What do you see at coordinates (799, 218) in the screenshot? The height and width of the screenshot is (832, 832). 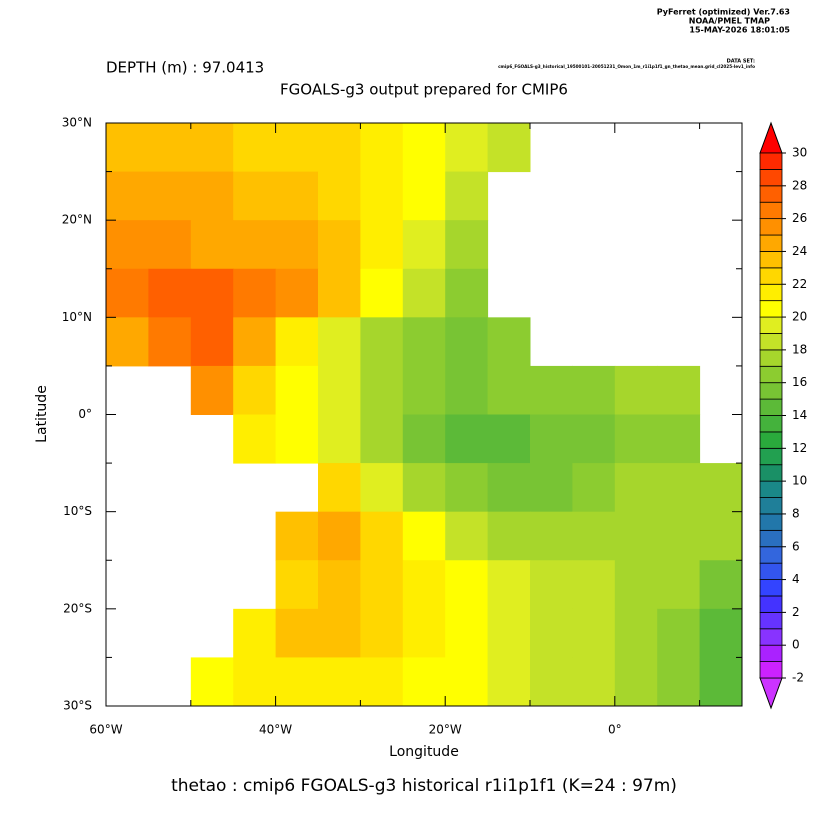 I see `colorbar-tick-label: 26` at bounding box center [799, 218].